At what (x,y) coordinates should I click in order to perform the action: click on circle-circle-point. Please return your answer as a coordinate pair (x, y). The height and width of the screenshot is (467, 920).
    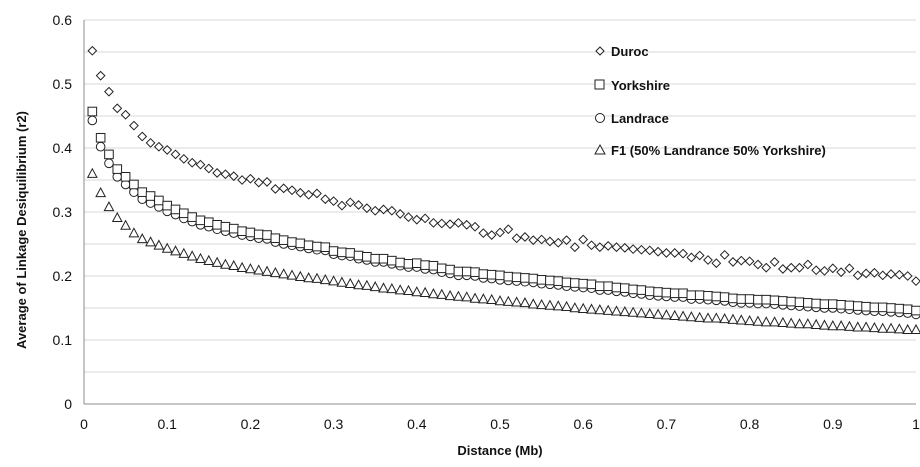
    Looking at the image, I should click on (100, 146).